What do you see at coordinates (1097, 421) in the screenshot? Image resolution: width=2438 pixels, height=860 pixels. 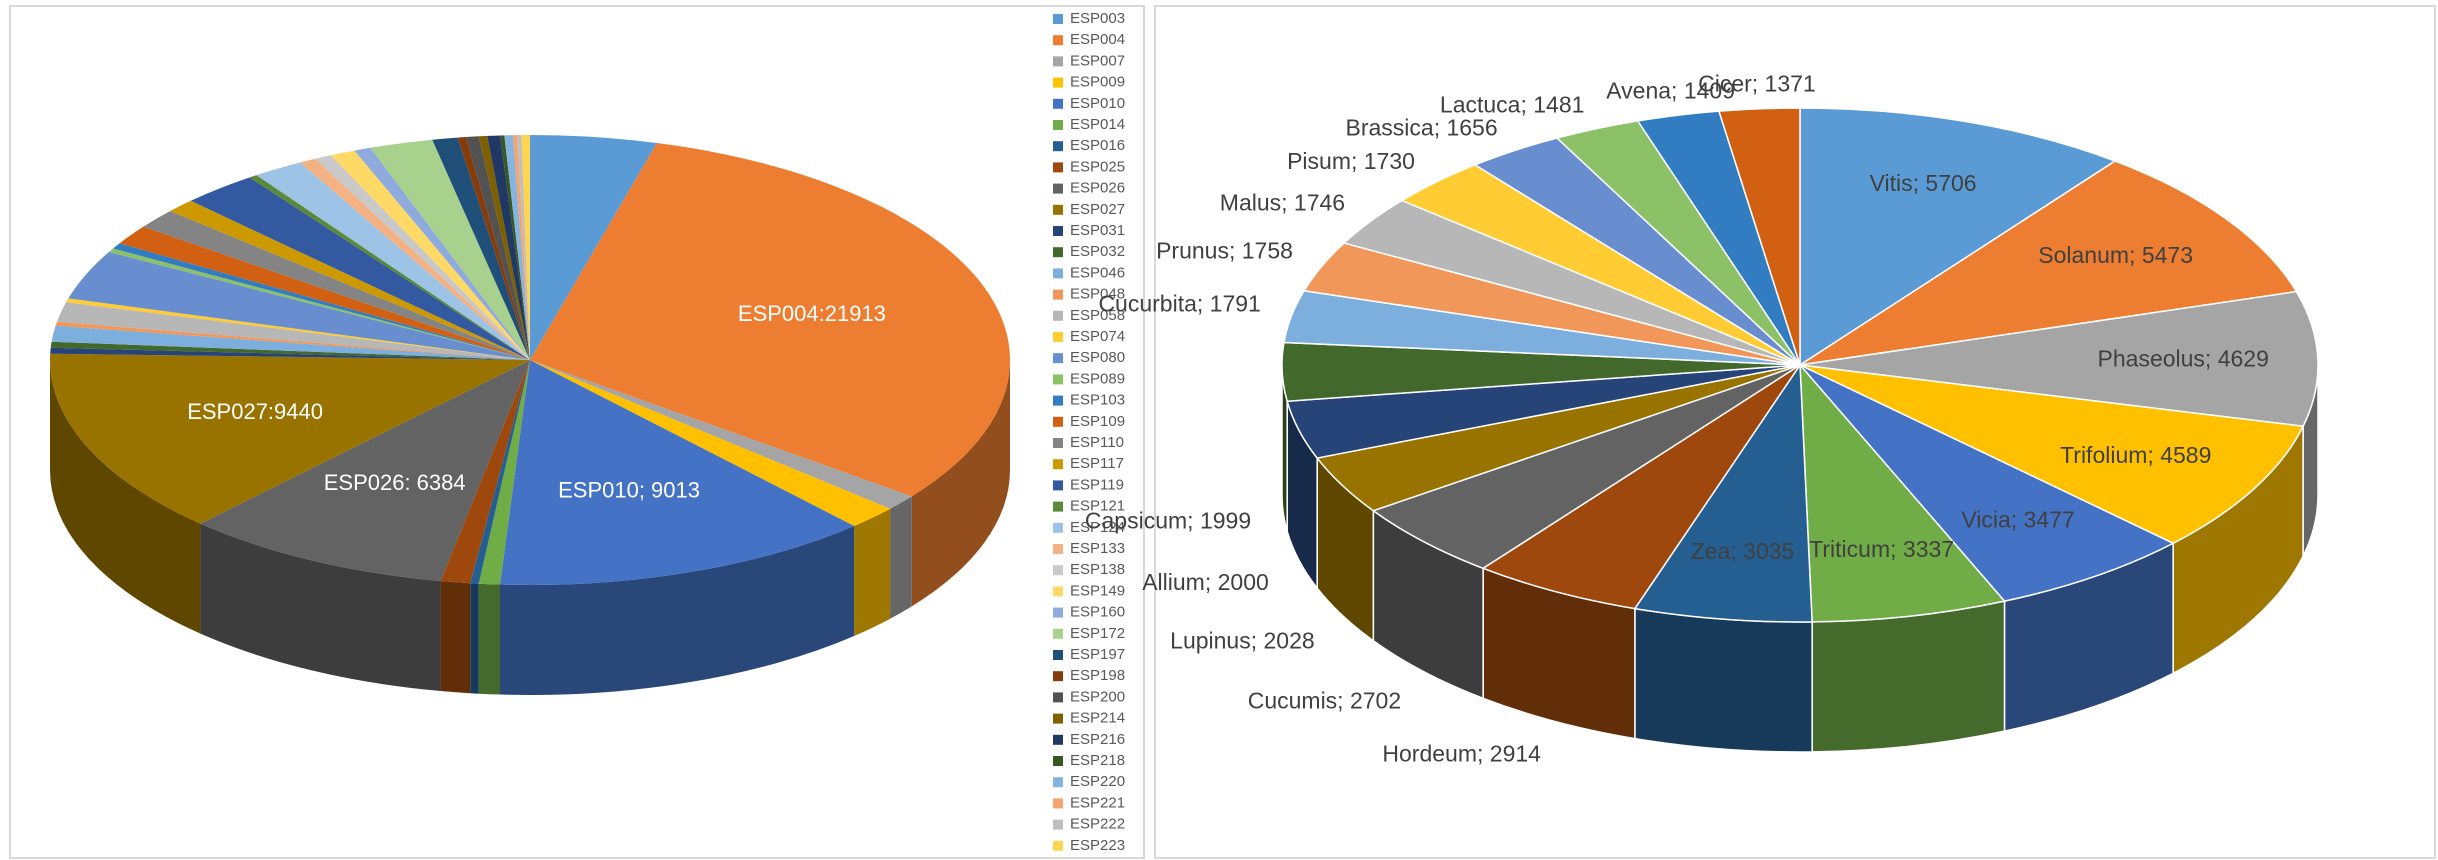 I see `legend-label: ESP109` at bounding box center [1097, 421].